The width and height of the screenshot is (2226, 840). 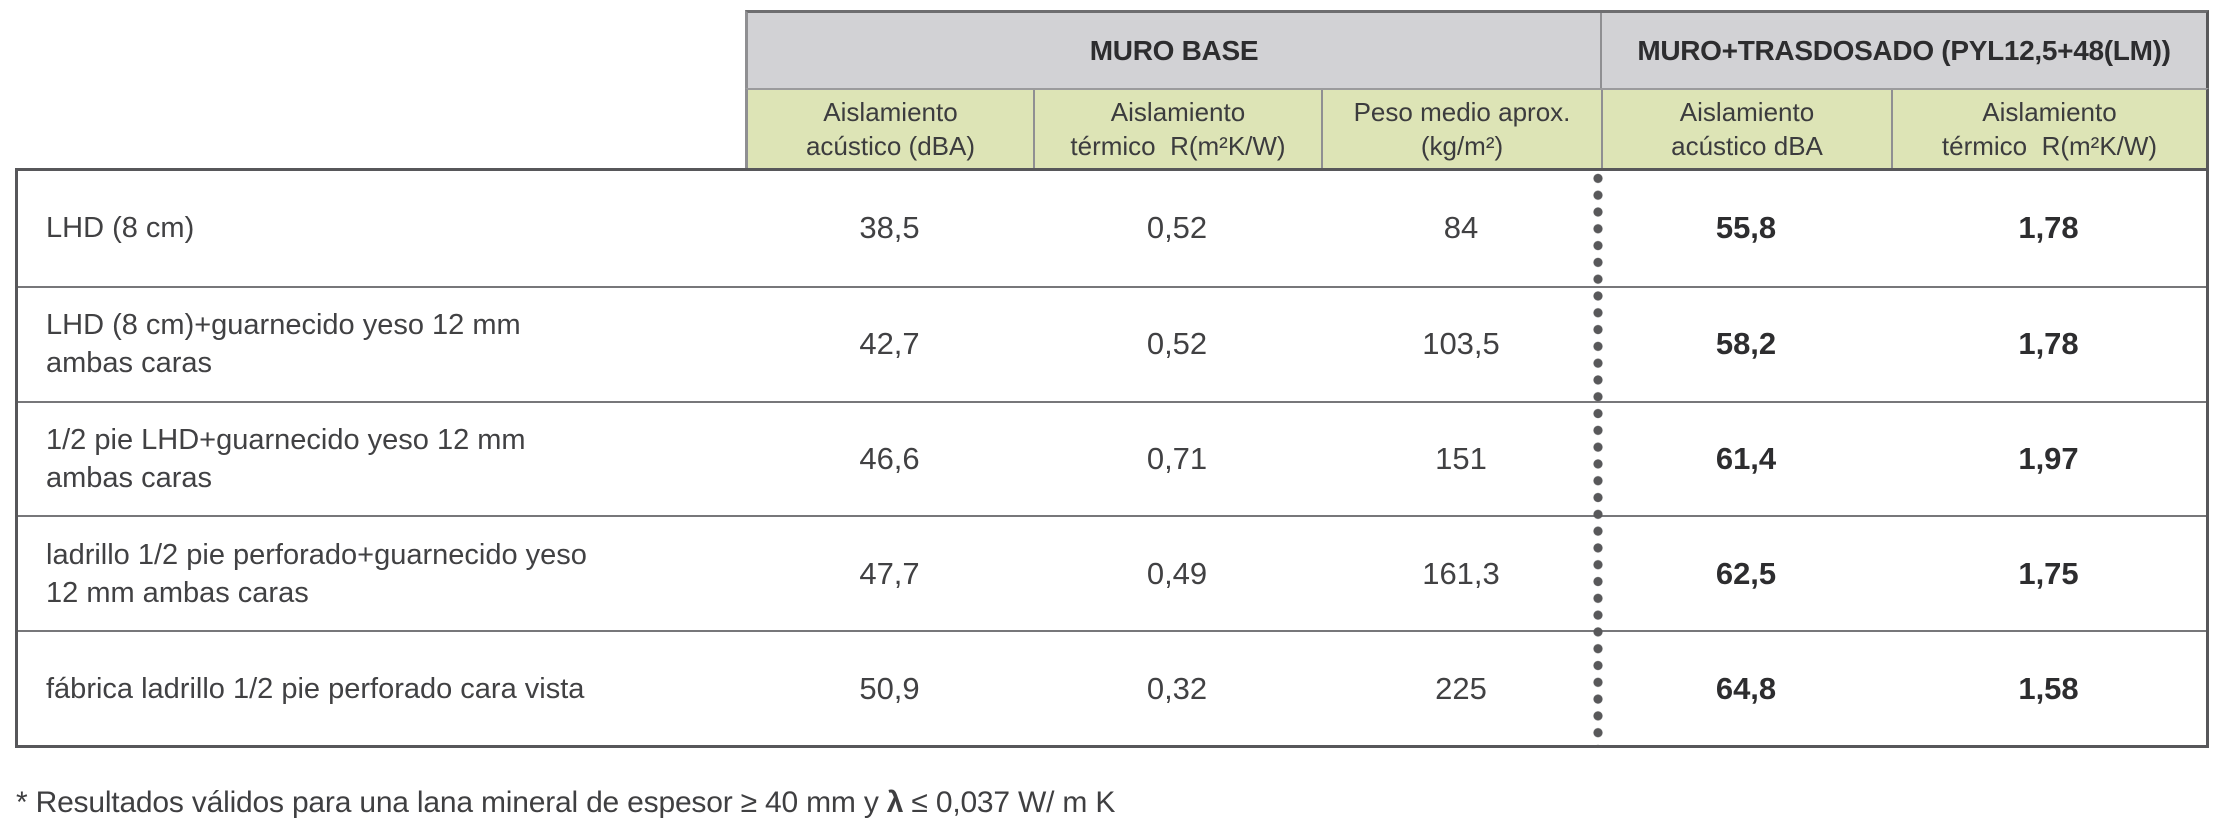 What do you see at coordinates (1461, 129) in the screenshot?
I see `column-header-weight: Peso medio aprox. (kg/m²)` at bounding box center [1461, 129].